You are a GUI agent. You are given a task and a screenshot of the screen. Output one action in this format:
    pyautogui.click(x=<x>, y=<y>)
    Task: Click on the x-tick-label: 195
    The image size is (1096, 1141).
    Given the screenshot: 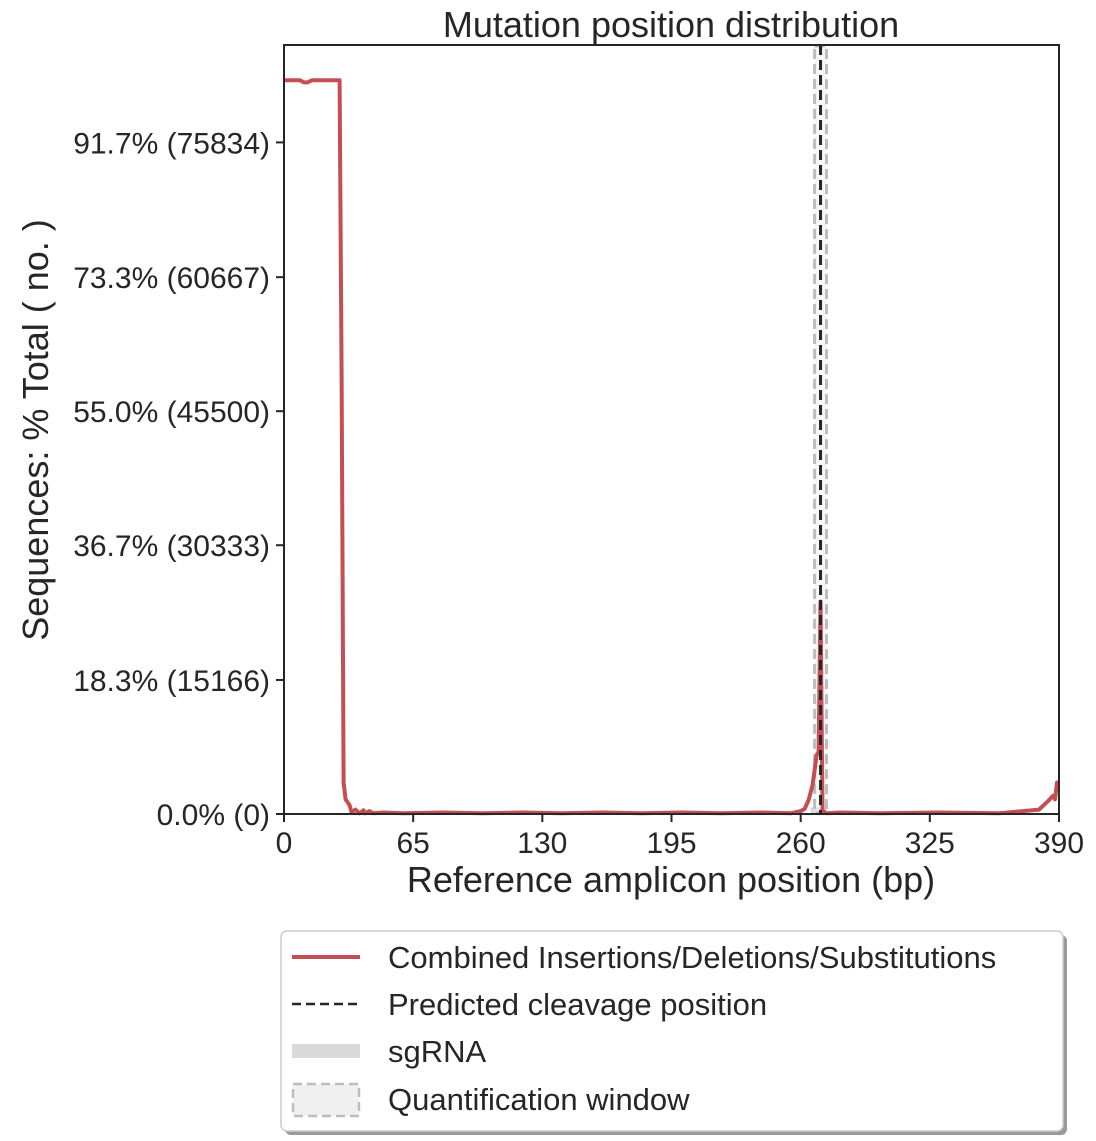 What is the action you would take?
    pyautogui.click(x=671, y=843)
    